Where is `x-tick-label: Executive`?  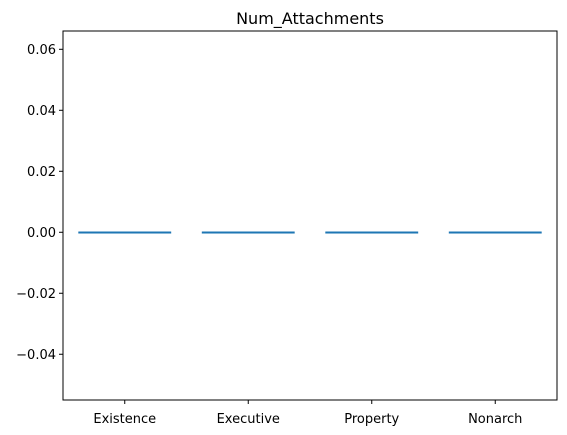
x-tick-label: Executive is located at coordinates (248, 419).